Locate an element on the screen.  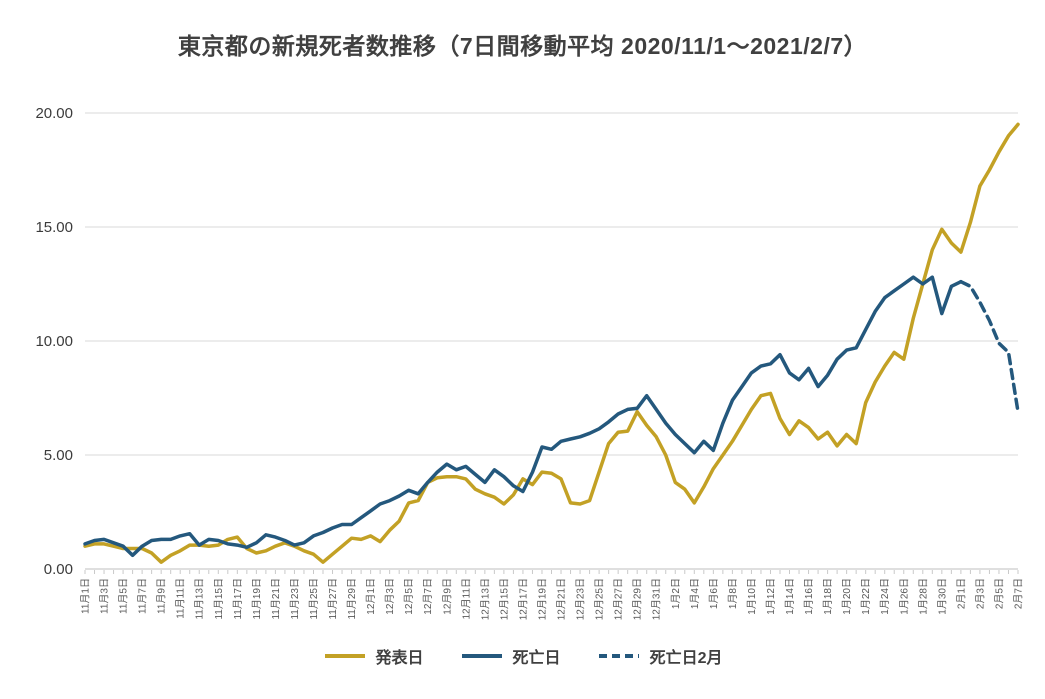
x-tick-label: 2月5日 is located at coordinates (1000, 593).